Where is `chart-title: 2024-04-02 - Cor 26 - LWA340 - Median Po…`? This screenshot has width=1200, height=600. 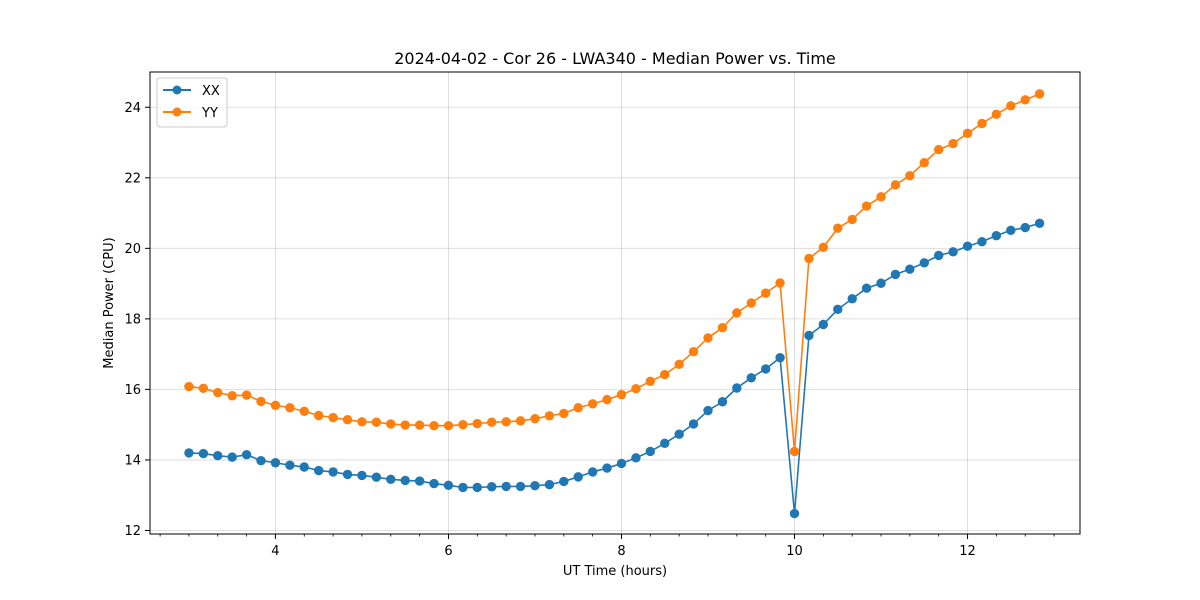 chart-title: 2024-04-02 - Cor 26 - LWA340 - Median Po… is located at coordinates (615, 58).